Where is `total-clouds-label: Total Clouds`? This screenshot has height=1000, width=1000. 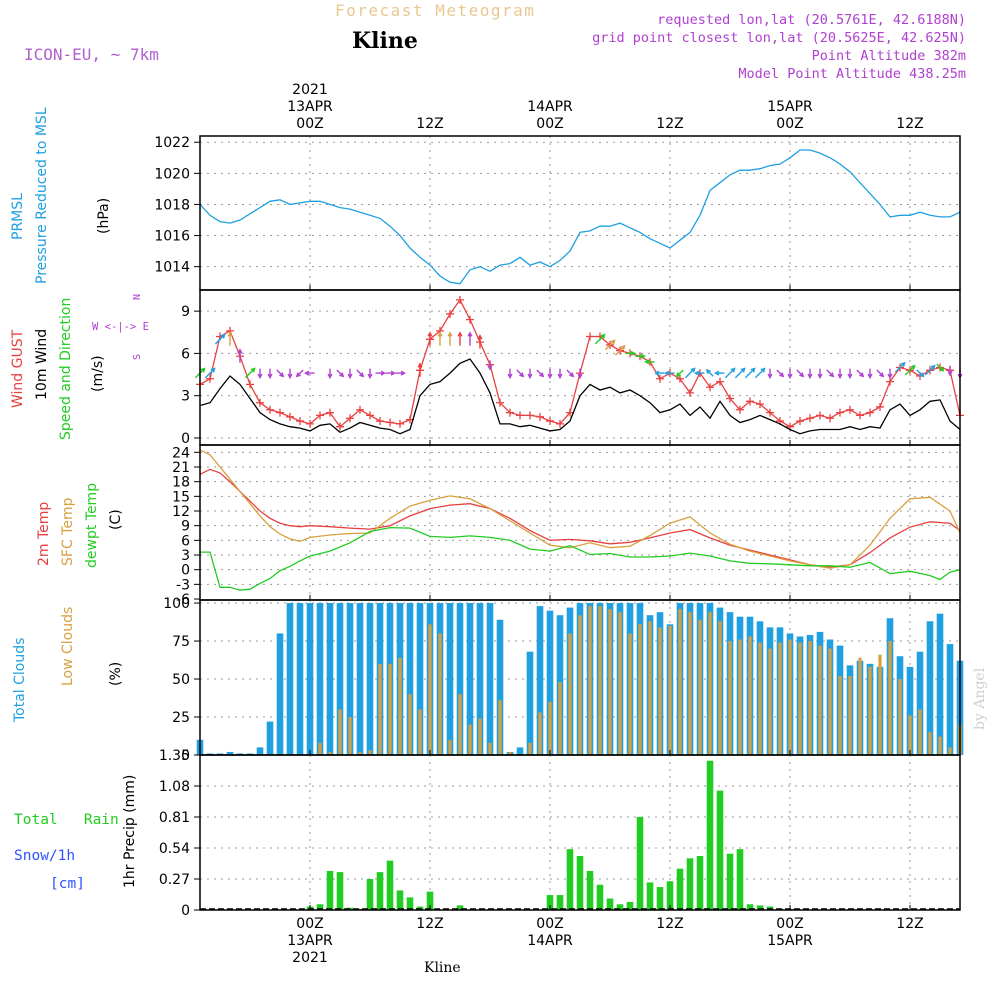 total-clouds-label: Total Clouds is located at coordinates (20, 680).